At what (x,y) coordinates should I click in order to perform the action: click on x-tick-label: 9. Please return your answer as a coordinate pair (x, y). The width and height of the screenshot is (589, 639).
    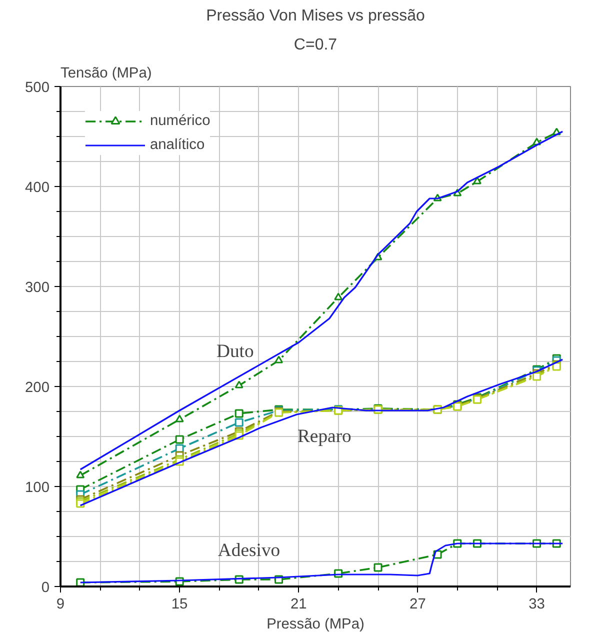
    Looking at the image, I should click on (60, 604).